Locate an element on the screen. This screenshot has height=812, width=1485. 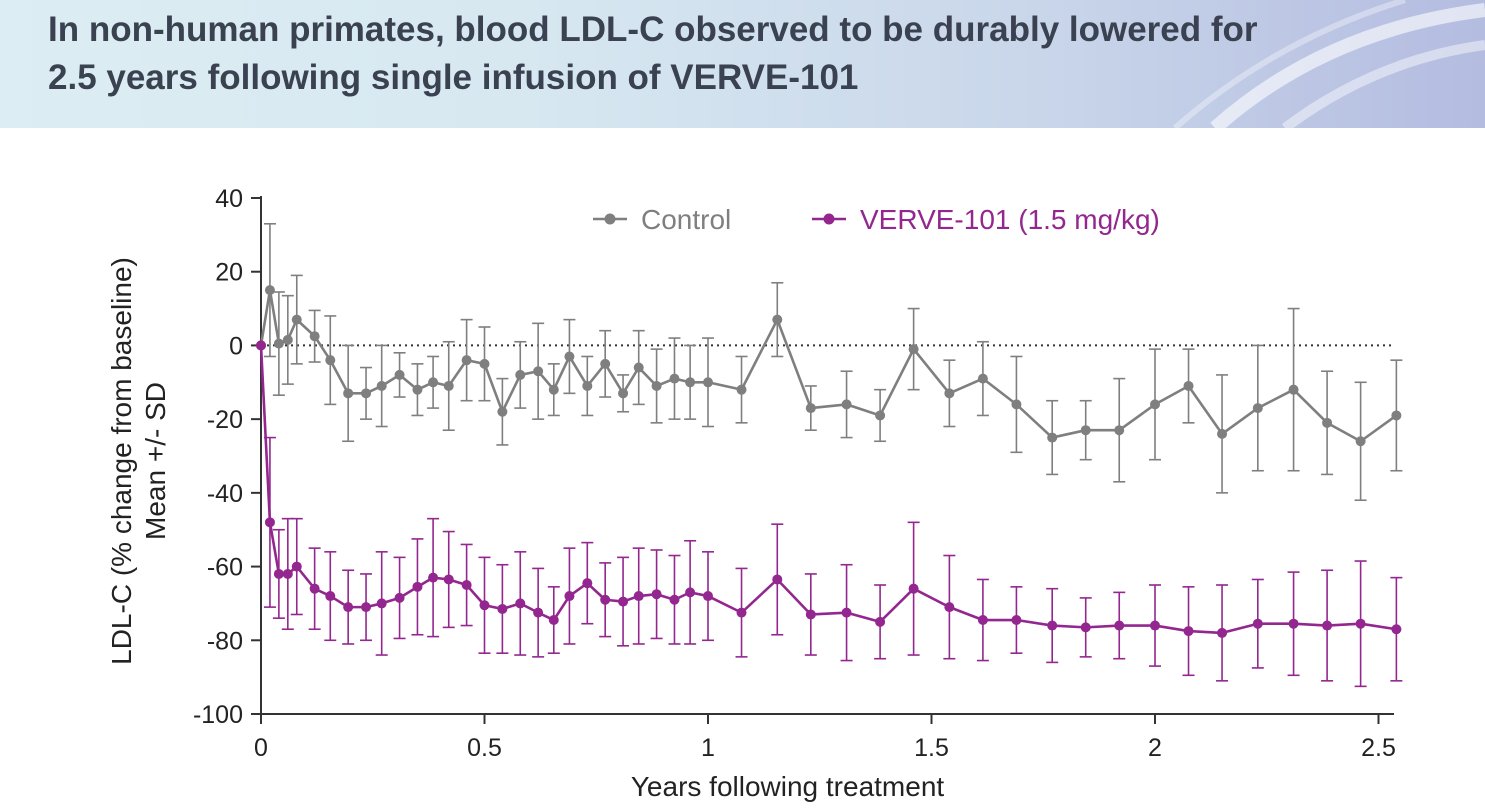
y-axis-label-line-1: LDL-C (% change from baseline) is located at coordinates (121, 461).